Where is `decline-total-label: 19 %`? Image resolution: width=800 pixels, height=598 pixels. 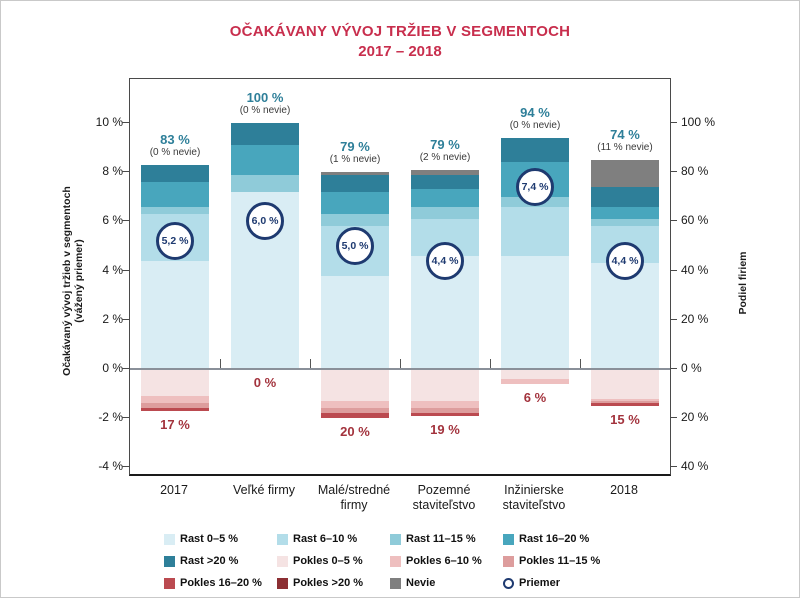
decline-total-label: 19 % is located at coordinates (445, 429).